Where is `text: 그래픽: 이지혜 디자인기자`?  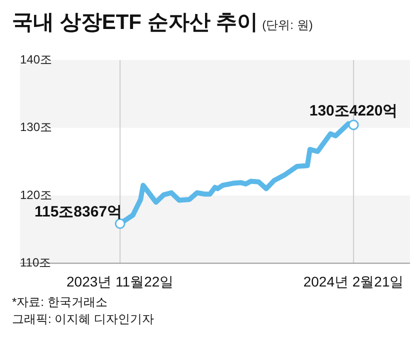 text: 그래픽: 이지혜 디자인기자 is located at coordinates (84, 319).